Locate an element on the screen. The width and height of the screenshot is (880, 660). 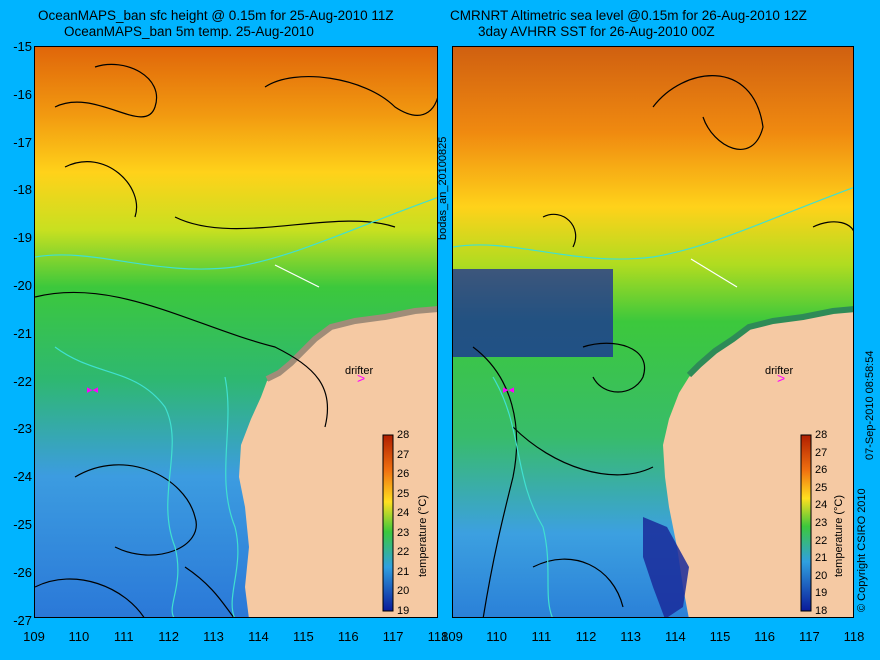
left-colorbar is located at coordinates (388, 523).